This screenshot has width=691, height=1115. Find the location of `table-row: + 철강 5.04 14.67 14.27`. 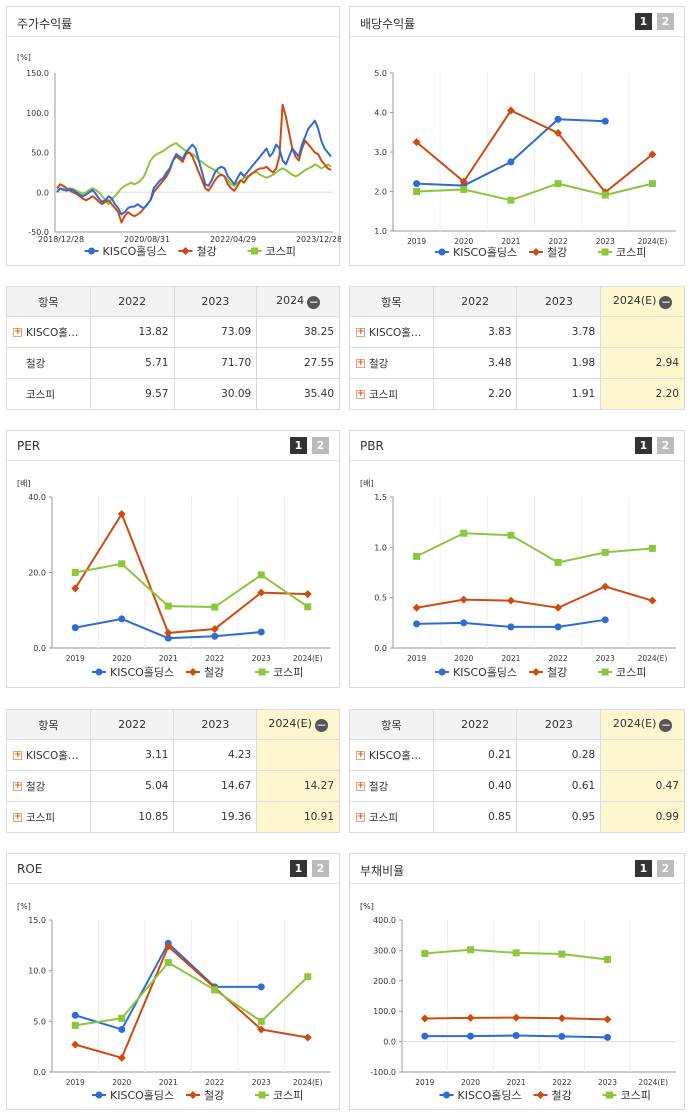

table-row: + 철강 5.04 14.67 14.27 is located at coordinates (173, 786).